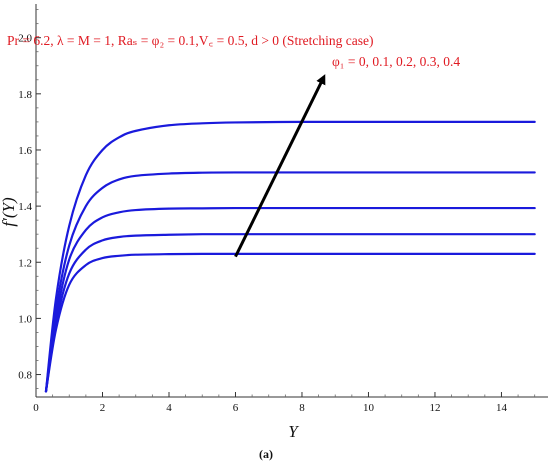  Describe the element at coordinates (25, 263) in the screenshot. I see `y-tick-label: 1.2` at that location.